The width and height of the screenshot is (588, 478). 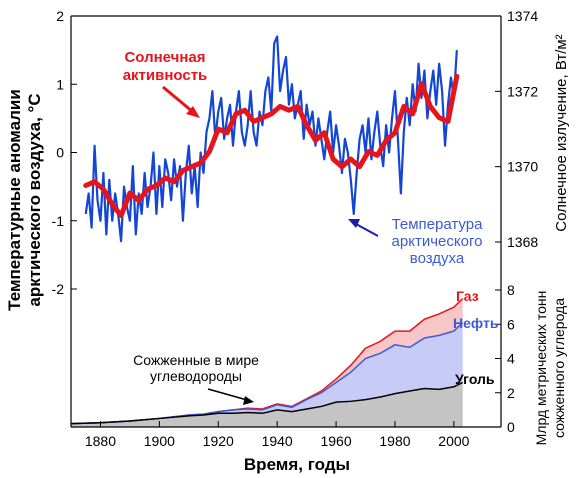 What do you see at coordinates (165, 75) in the screenshot?
I see `svg-text: активность` at bounding box center [165, 75].